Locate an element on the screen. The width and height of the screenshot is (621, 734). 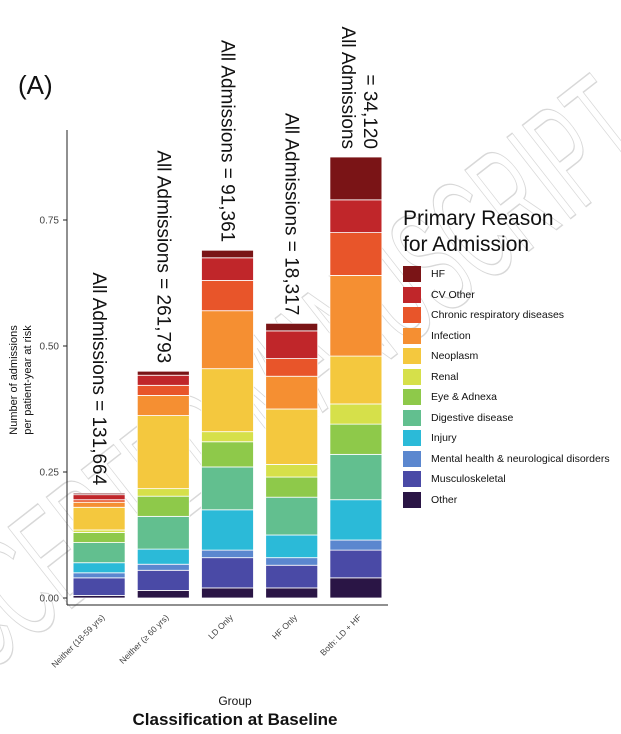
legend-label: HF is located at coordinates (438, 274).